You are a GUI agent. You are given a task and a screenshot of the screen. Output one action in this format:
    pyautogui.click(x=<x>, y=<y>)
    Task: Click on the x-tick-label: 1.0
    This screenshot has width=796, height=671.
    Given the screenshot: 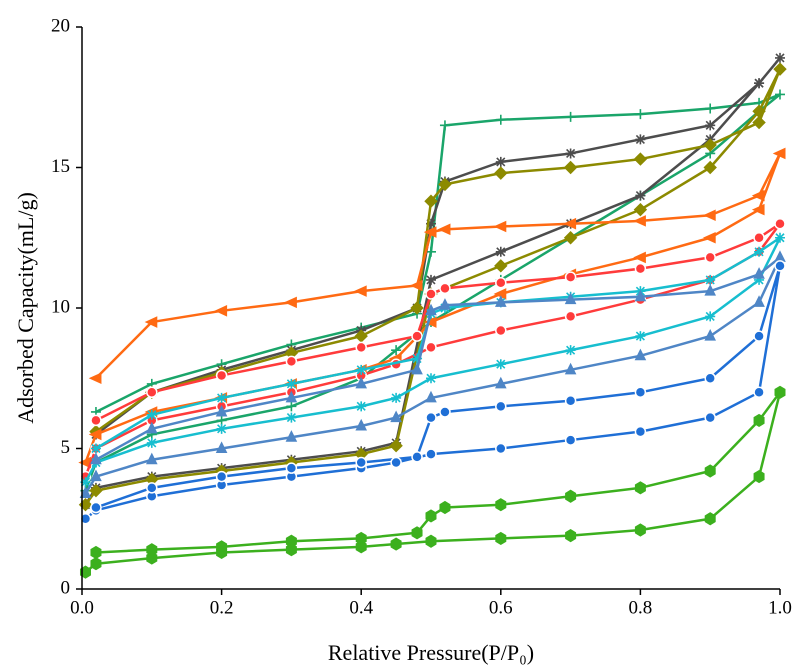 What is the action you would take?
    pyautogui.click(x=780, y=607)
    